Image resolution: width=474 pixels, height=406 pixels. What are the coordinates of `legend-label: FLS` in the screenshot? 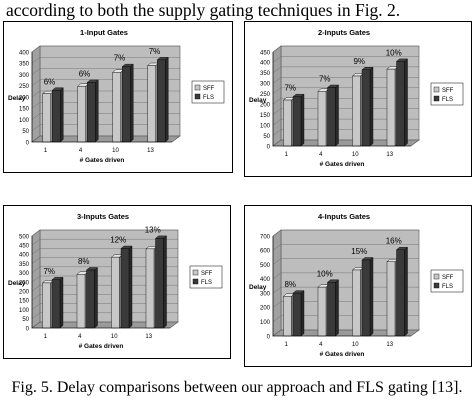 It's located at (447, 287).